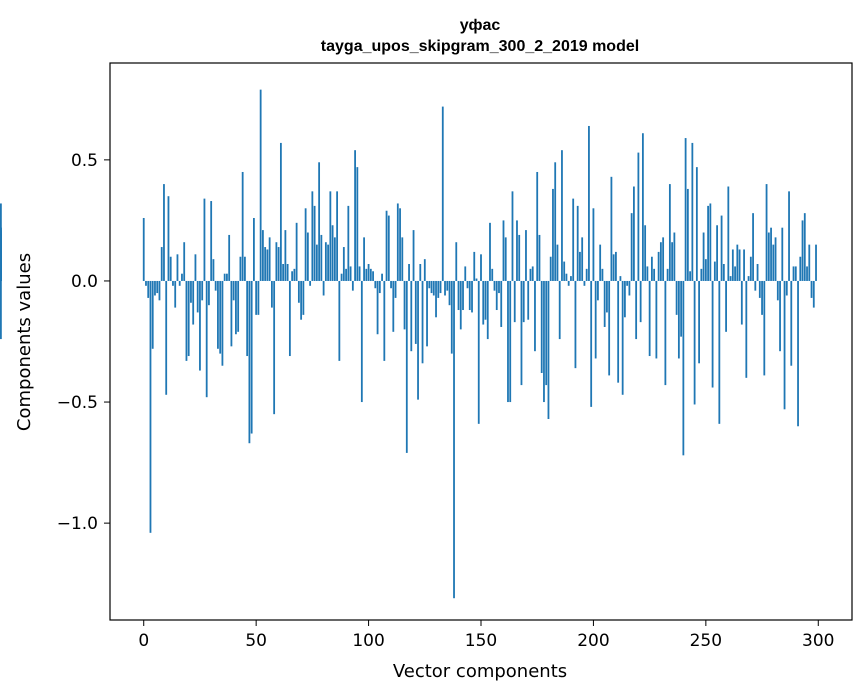  What do you see at coordinates (480, 671) in the screenshot?
I see `x-axis-label: Vector components` at bounding box center [480, 671].